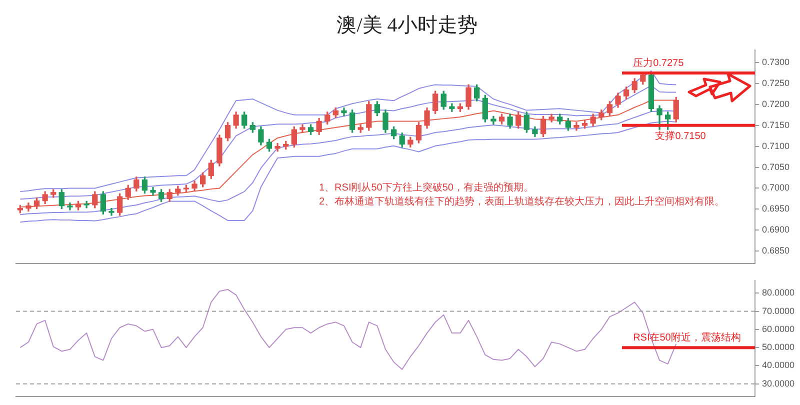 This screenshot has height=405, width=800. I want to click on y-tick-label: 0.7050, so click(776, 167).